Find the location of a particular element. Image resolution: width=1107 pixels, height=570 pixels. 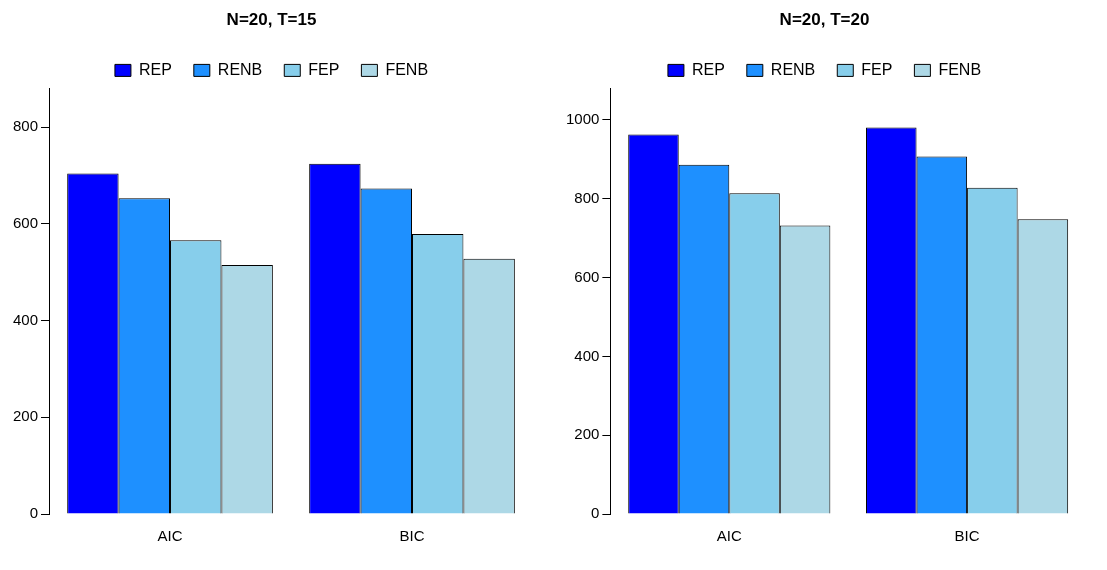

chart-title: N=20, T=15 is located at coordinates (271, 19).